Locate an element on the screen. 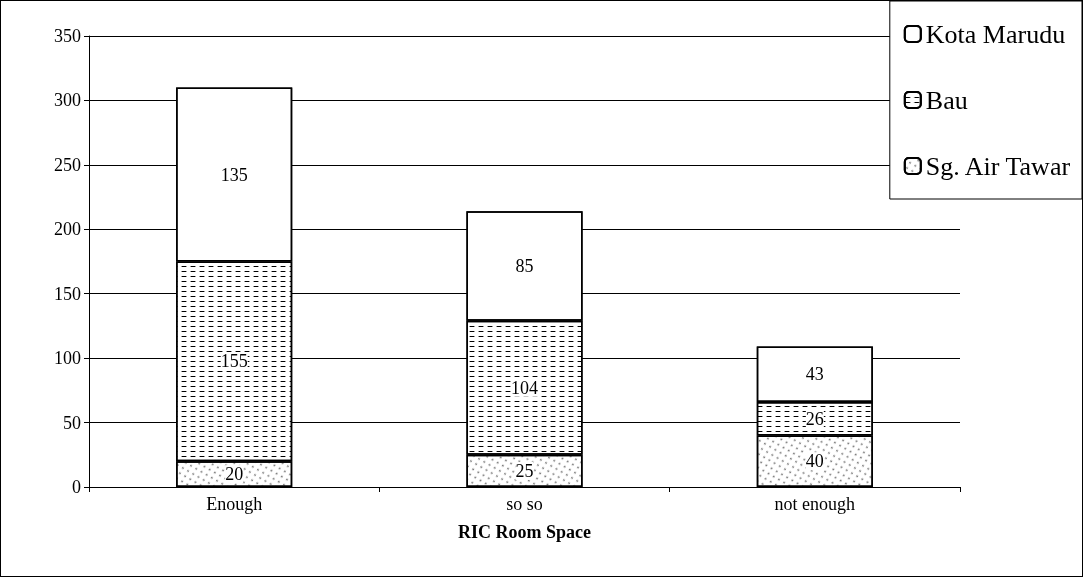 This screenshot has height=577, width=1083. data-label: 43 is located at coordinates (814, 374).